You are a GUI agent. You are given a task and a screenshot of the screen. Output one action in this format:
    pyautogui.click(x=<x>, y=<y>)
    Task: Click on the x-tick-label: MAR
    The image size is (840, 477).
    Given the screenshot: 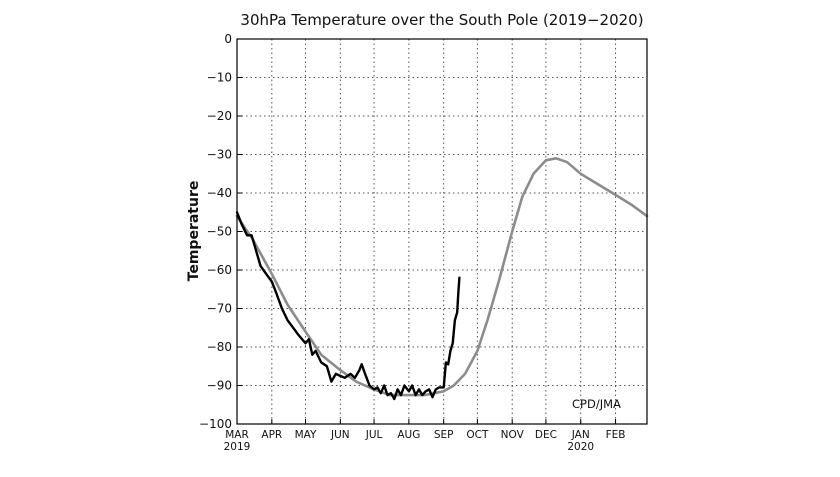 What is the action you would take?
    pyautogui.click(x=237, y=435)
    